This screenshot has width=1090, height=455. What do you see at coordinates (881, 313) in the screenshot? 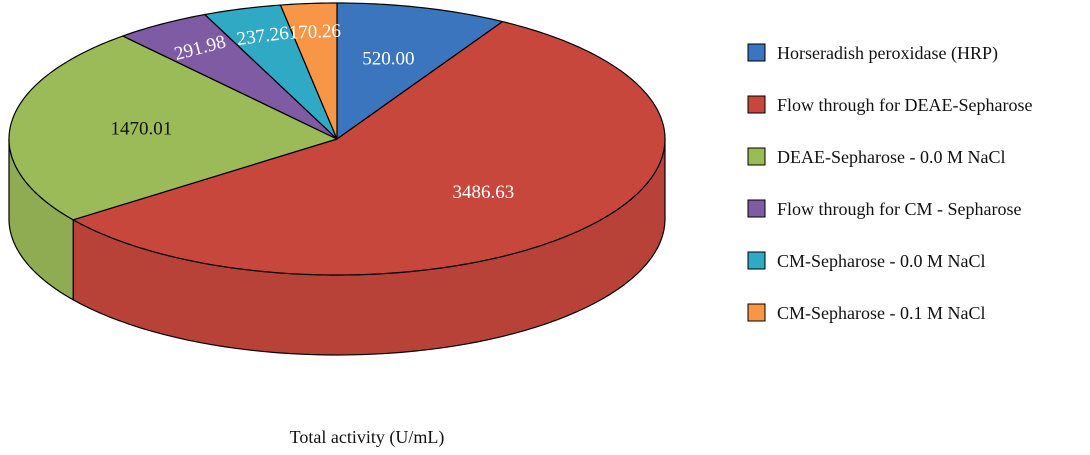
I see `legend-label-cm-sepharose-0-1-m-nacl: CM-Sepharose - 0.1 M NaCl` at bounding box center [881, 313].